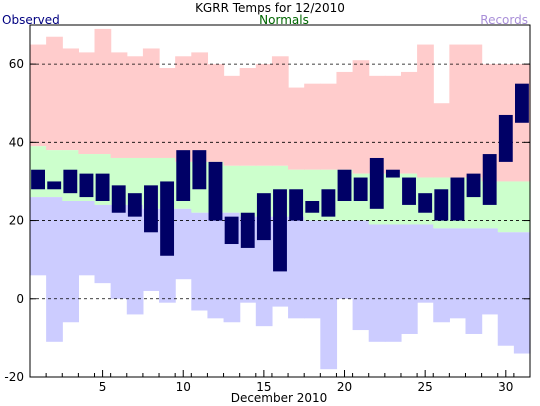 This screenshot has height=406, width=540. What do you see at coordinates (103, 387) in the screenshot?
I see `x-tick-label-5: 5` at bounding box center [103, 387].